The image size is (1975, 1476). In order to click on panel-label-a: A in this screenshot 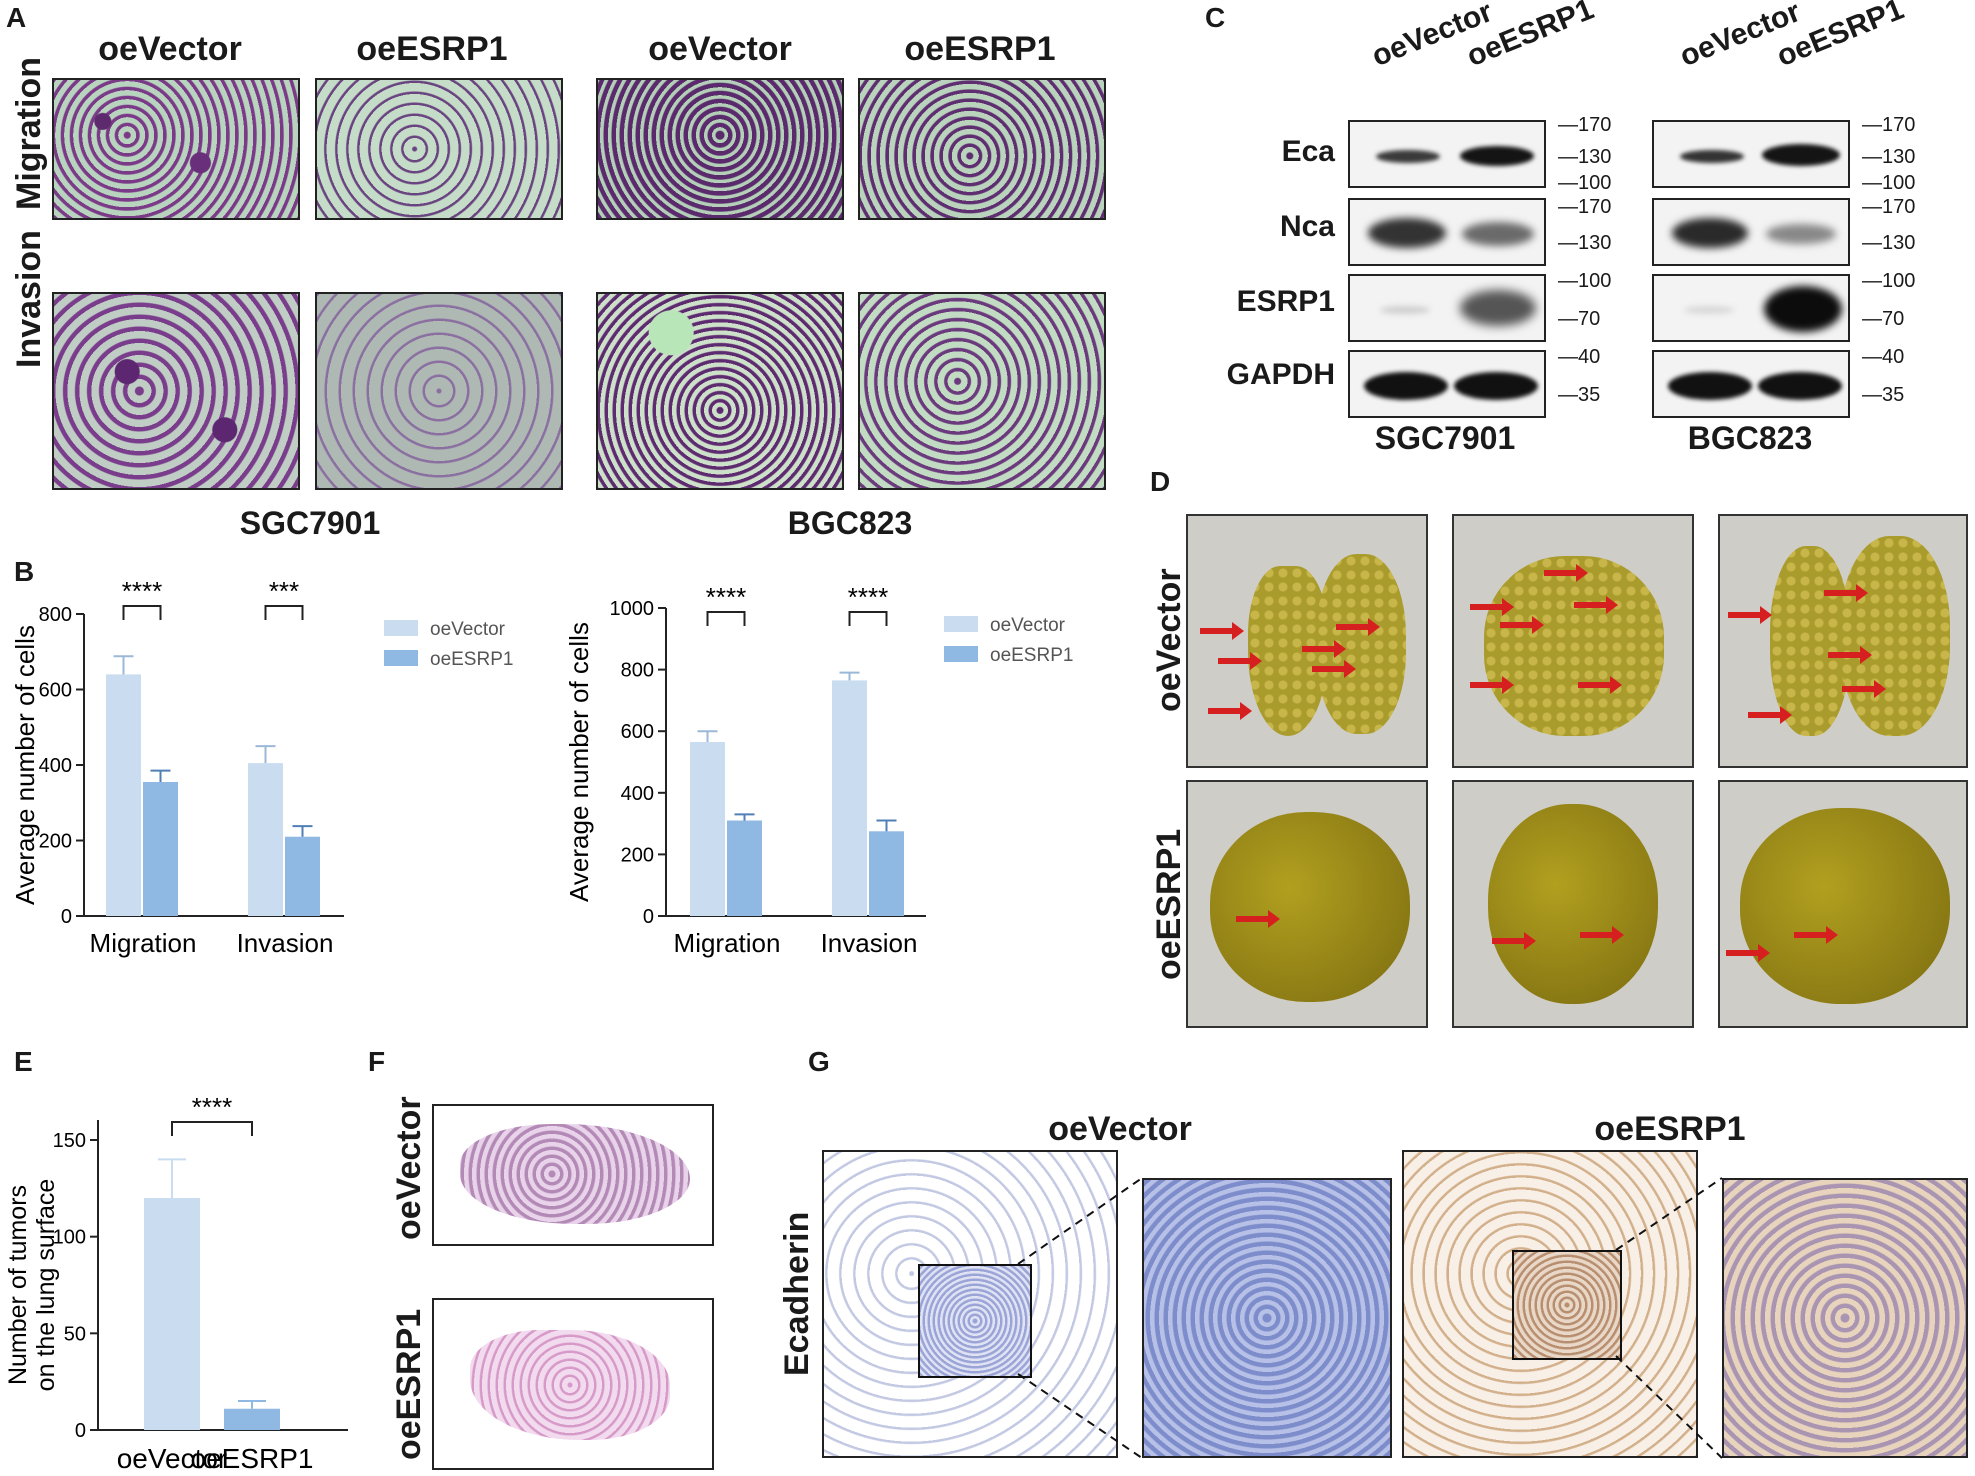, I will do `click(16, 17)`.